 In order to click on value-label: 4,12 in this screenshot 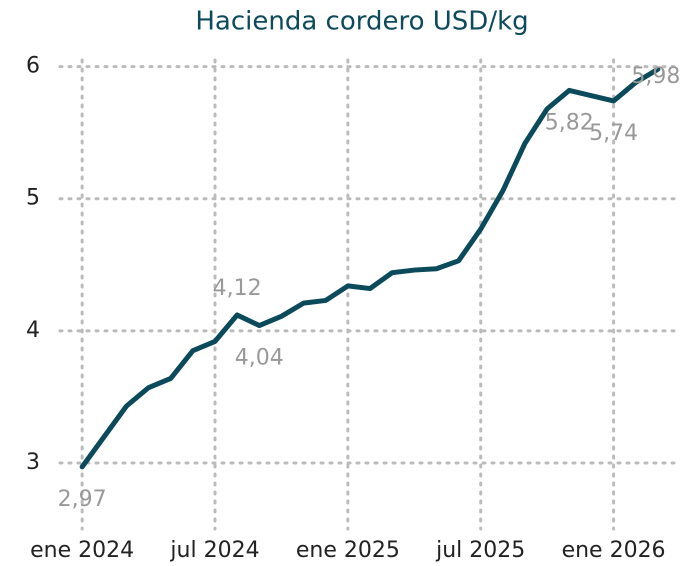, I will do `click(237, 288)`.